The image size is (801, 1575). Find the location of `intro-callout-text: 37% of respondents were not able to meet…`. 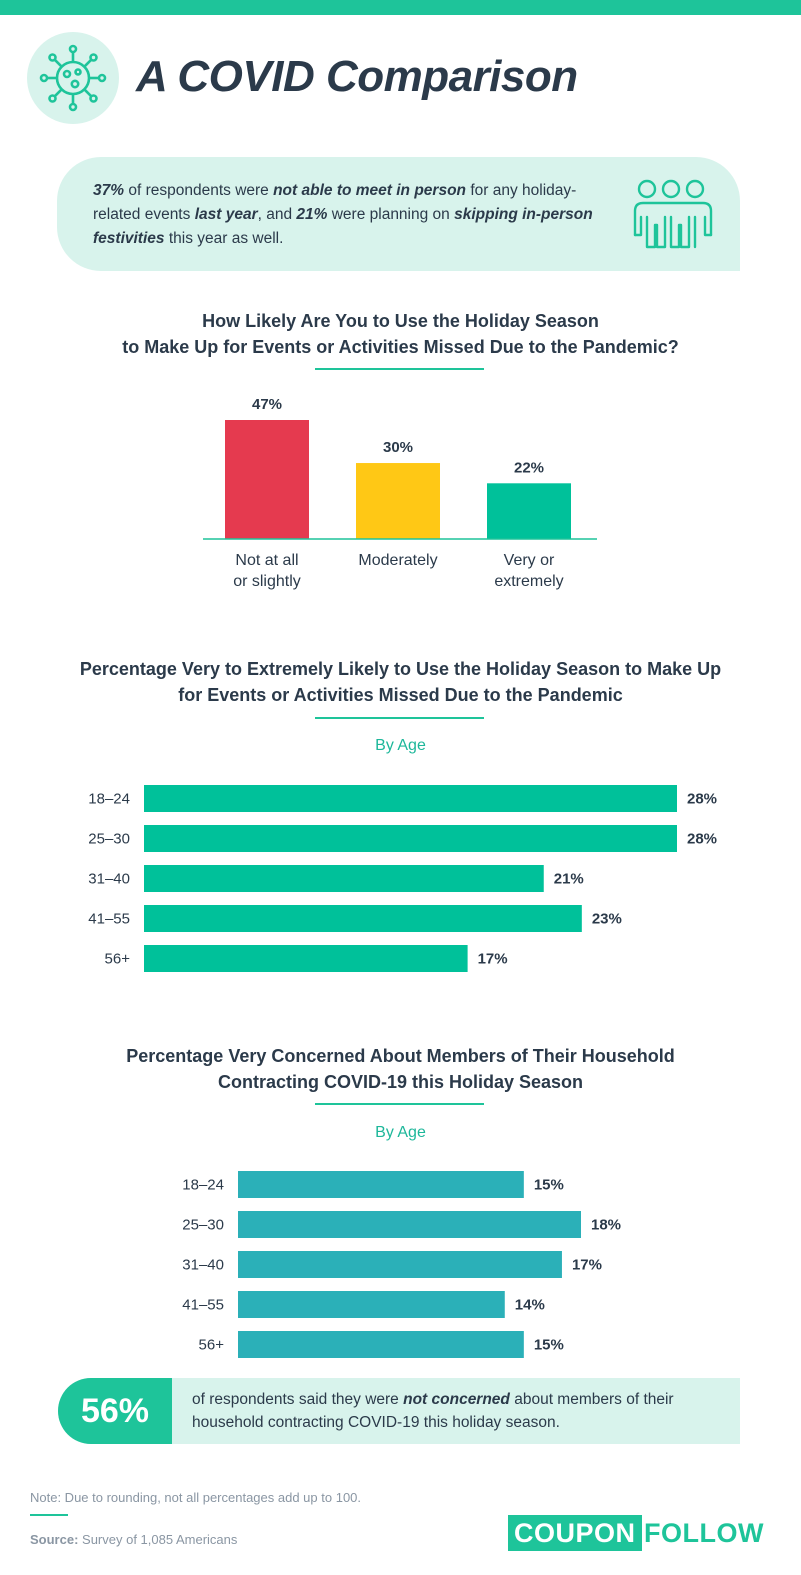

intro-callout-text: 37% of respondents were not able to meet… is located at coordinates (343, 214).